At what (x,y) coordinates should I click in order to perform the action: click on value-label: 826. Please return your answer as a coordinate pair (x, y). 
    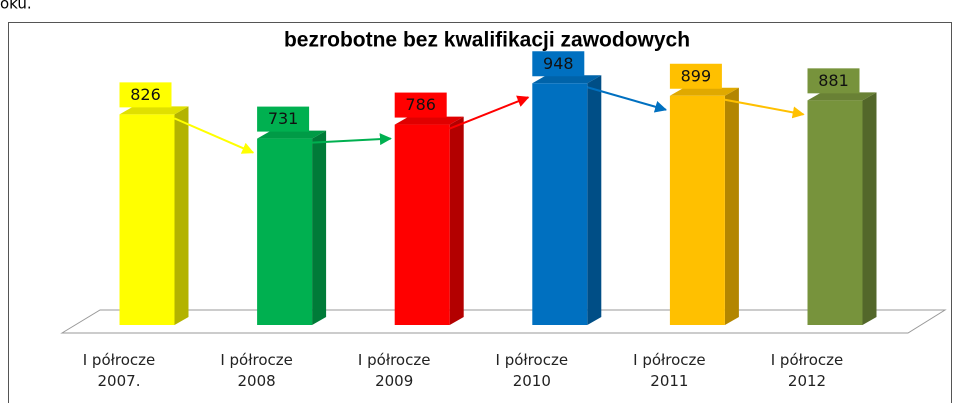
    Looking at the image, I should click on (145, 94).